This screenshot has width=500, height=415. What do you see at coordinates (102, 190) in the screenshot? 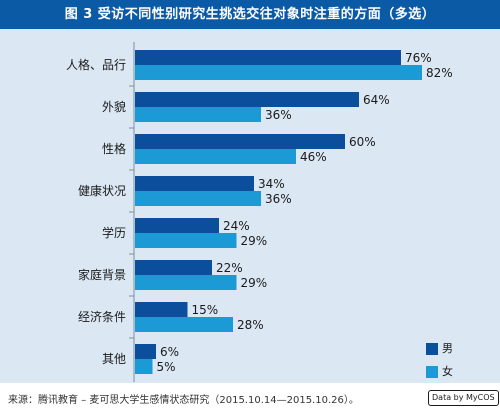
I see `category-label: 健康状况` at bounding box center [102, 190].